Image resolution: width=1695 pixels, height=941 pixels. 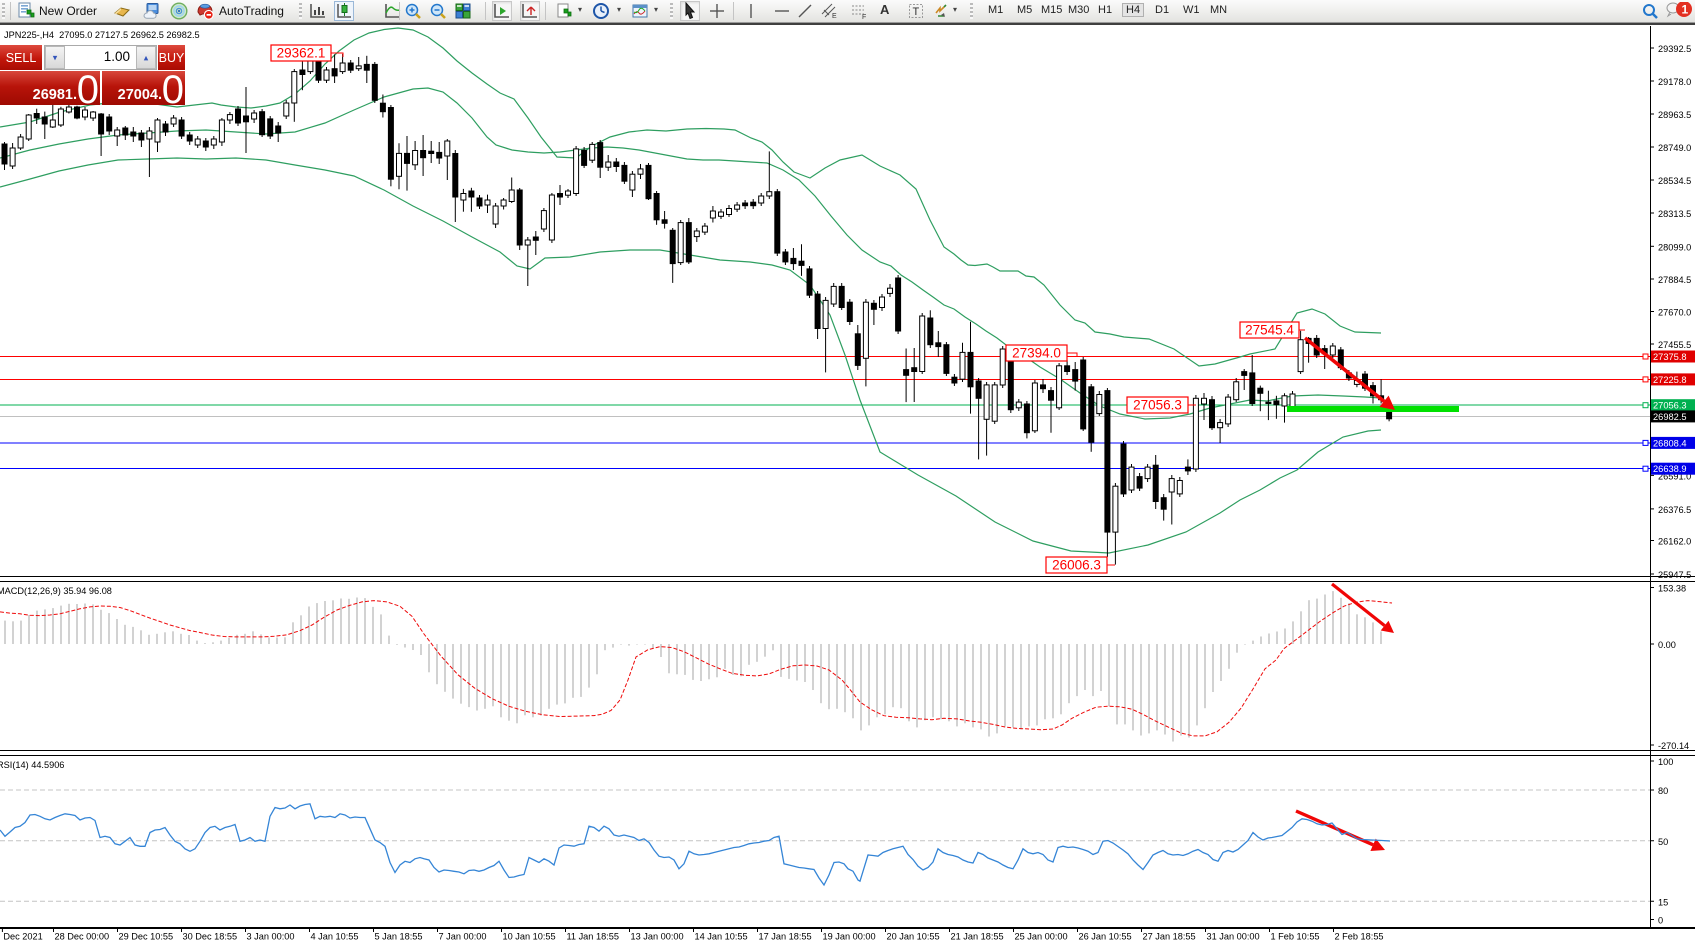 What do you see at coordinates (1674, 476) in the screenshot?
I see `svg-text: 26591.0` at bounding box center [1674, 476].